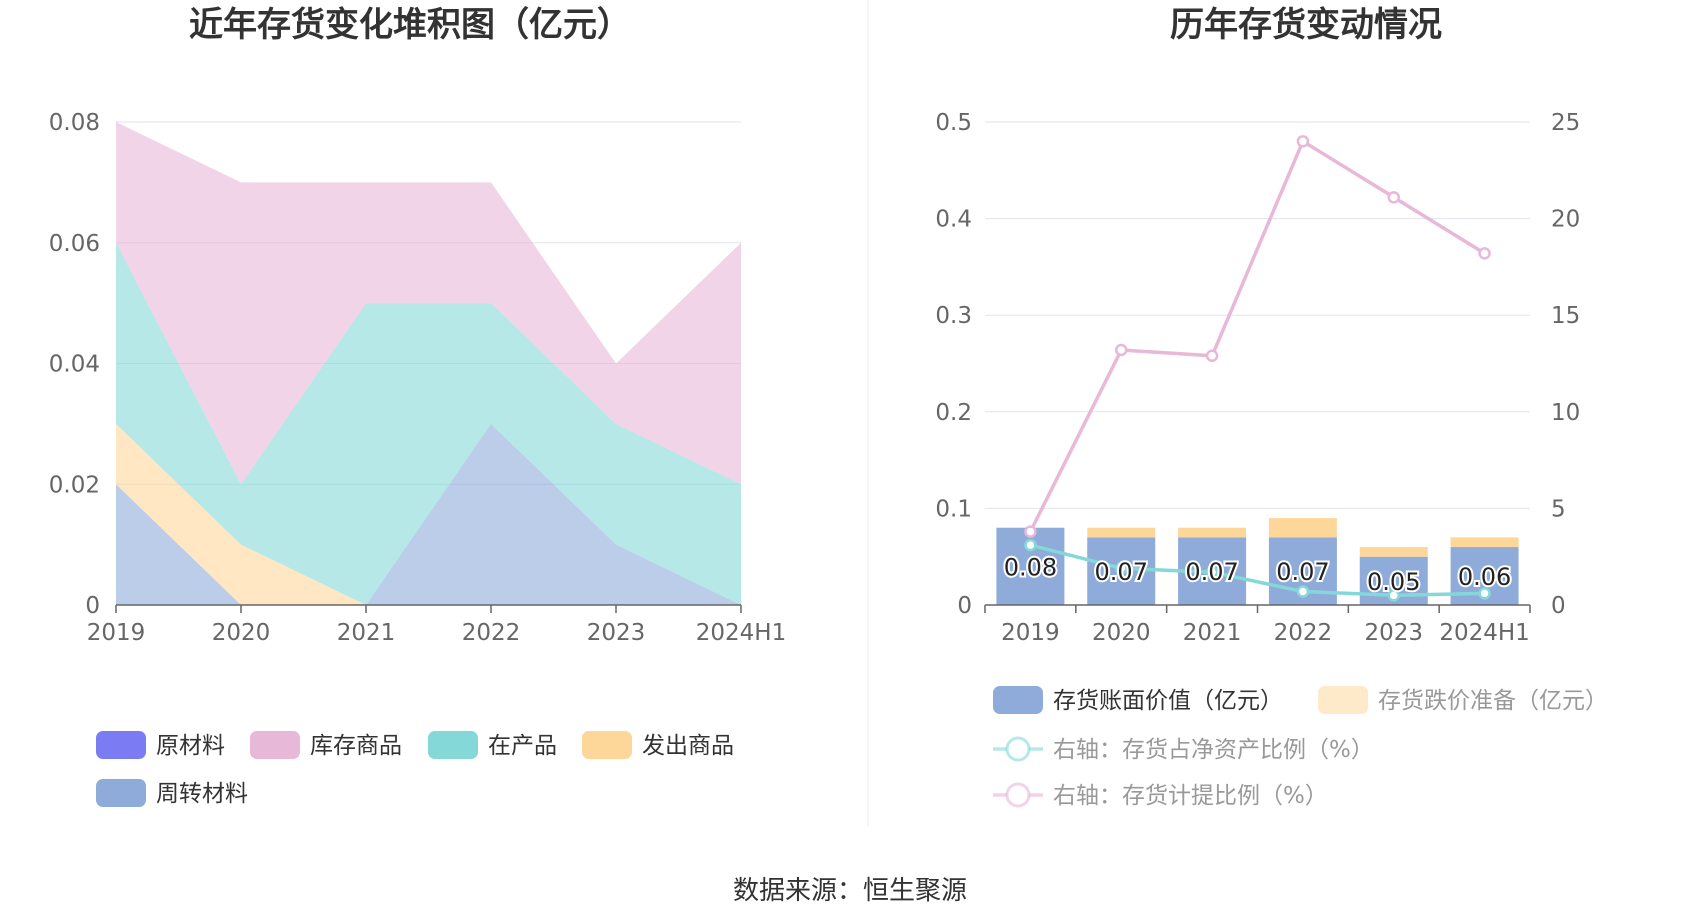  Describe the element at coordinates (1484, 577) in the screenshot. I see `bar-value-label: 0.06` at that location.